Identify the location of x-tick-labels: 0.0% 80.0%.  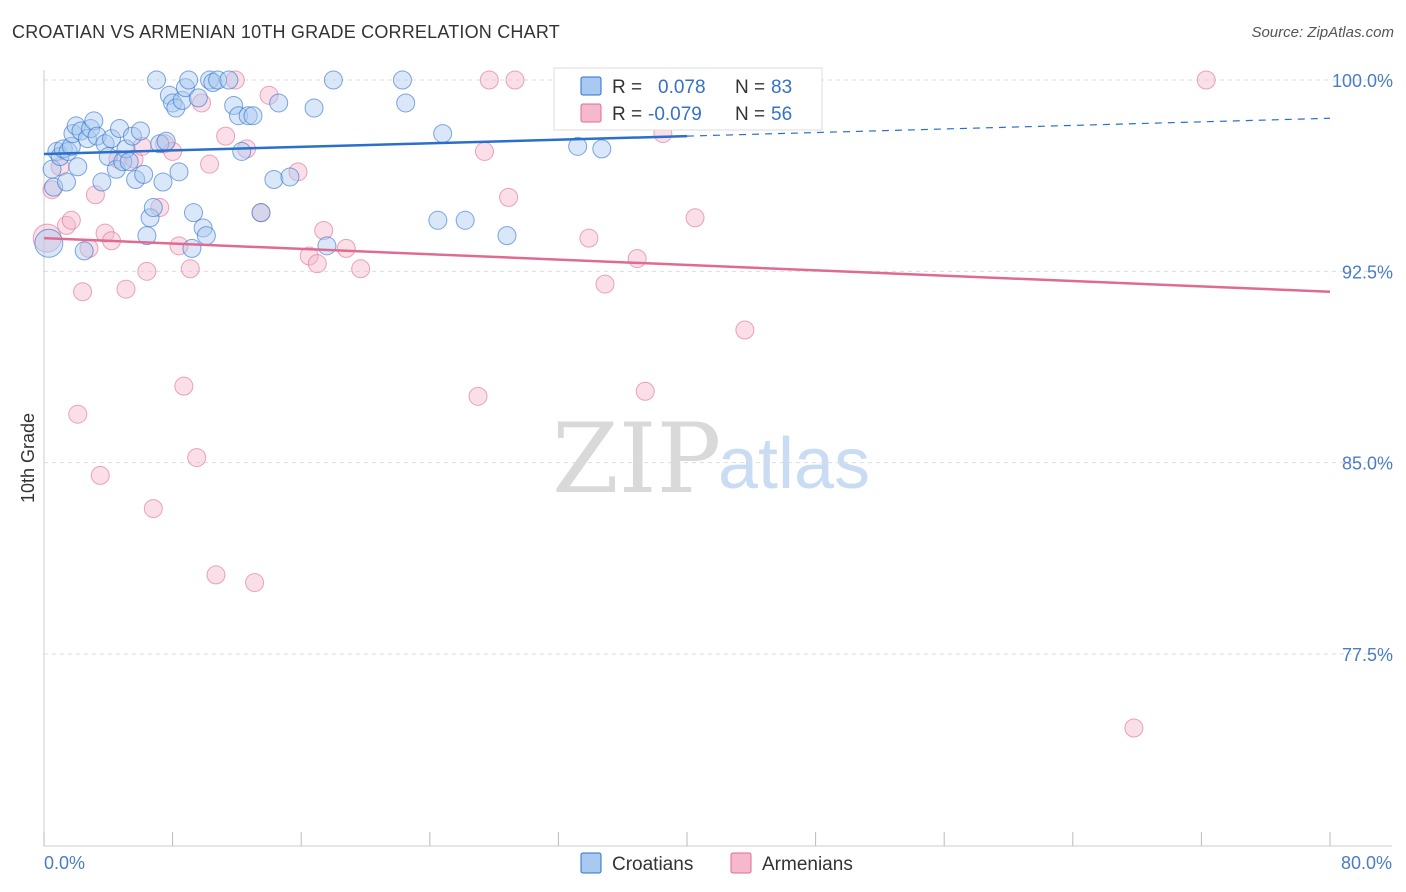
(718, 863).